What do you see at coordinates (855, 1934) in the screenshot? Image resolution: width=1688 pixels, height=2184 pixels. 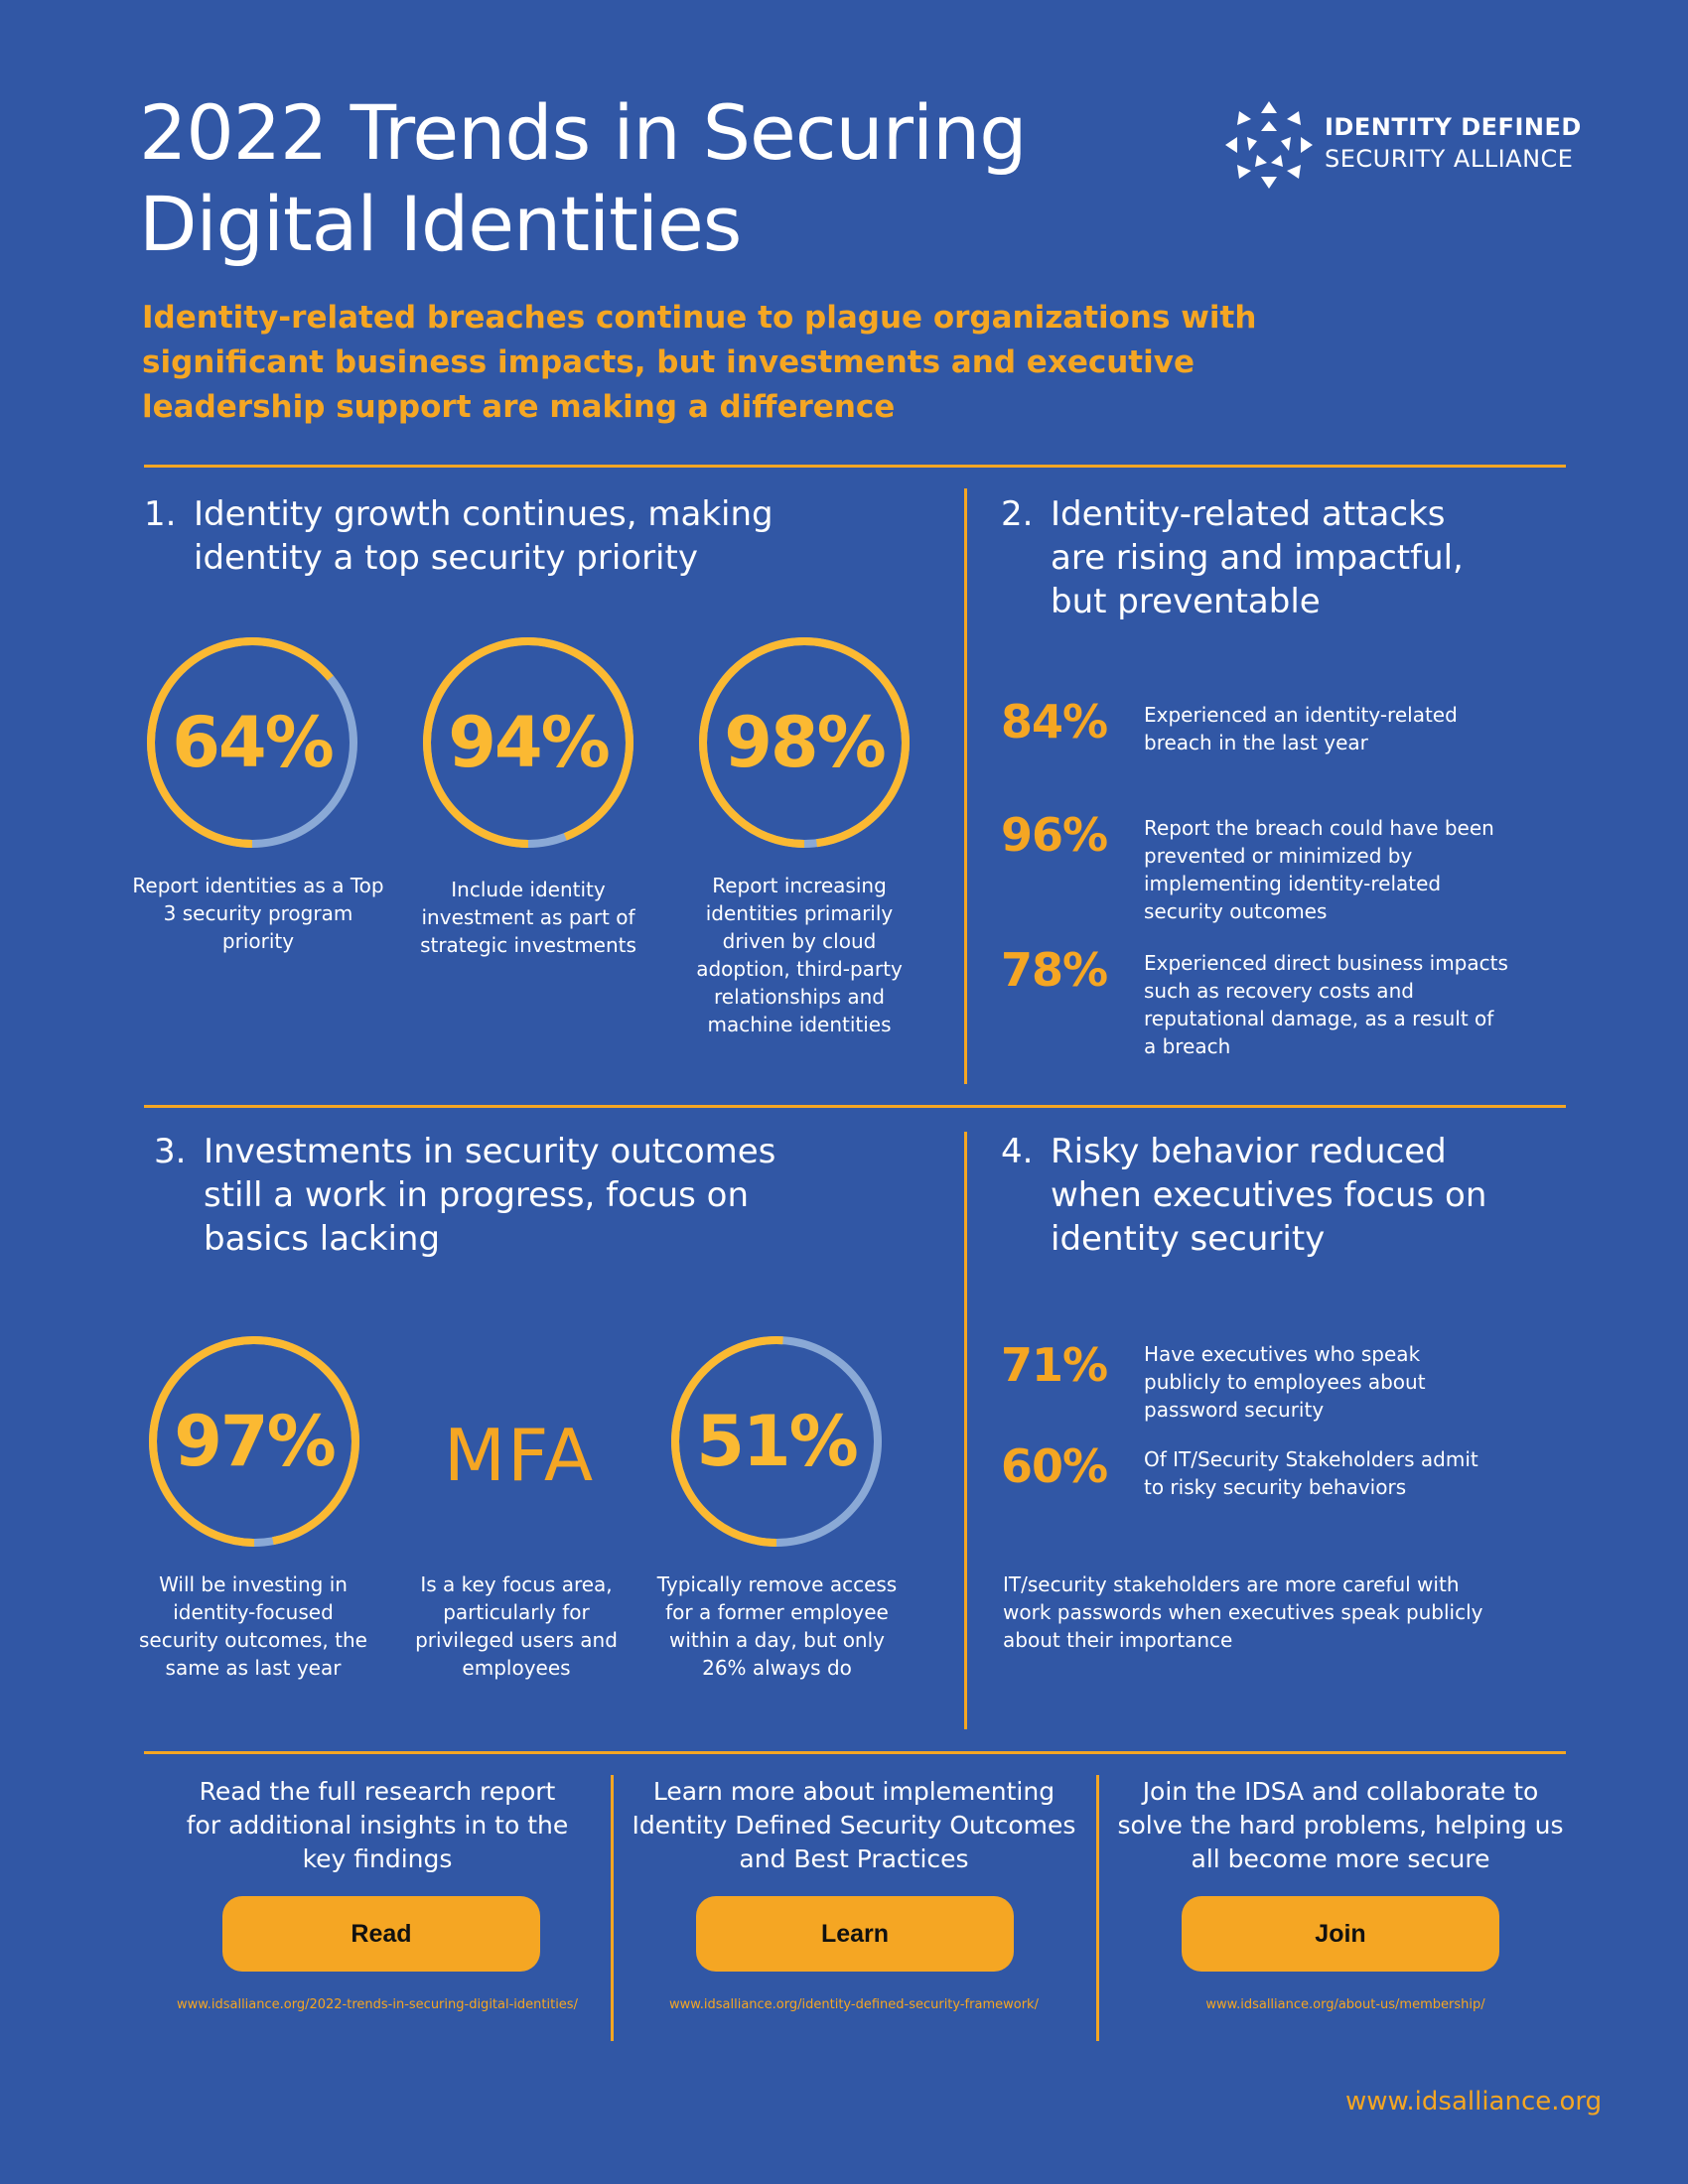 I see `learn-button: Learn` at bounding box center [855, 1934].